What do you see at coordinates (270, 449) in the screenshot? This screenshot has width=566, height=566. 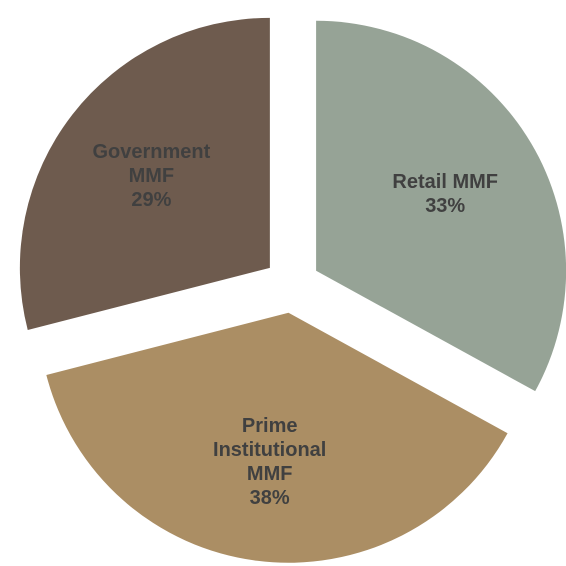 I see `category-label: Prime Institutional MMF` at bounding box center [270, 449].